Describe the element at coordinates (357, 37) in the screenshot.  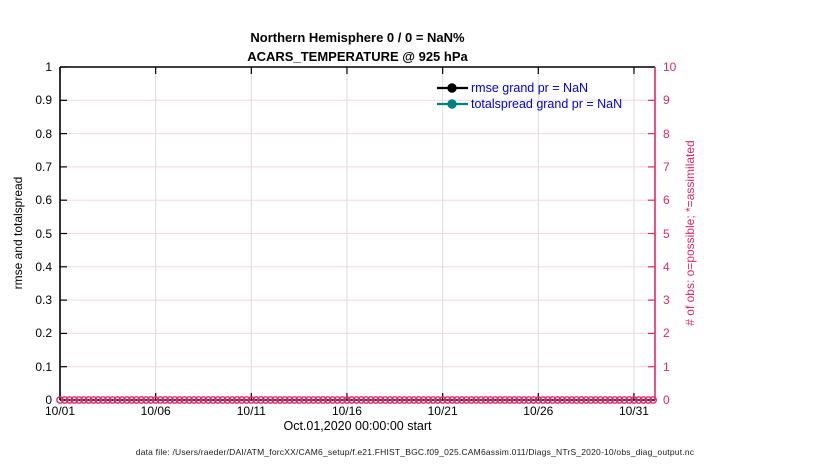
I see `figure-title: Northern Hemisphere 0 / 0 = NaN%` at that location.